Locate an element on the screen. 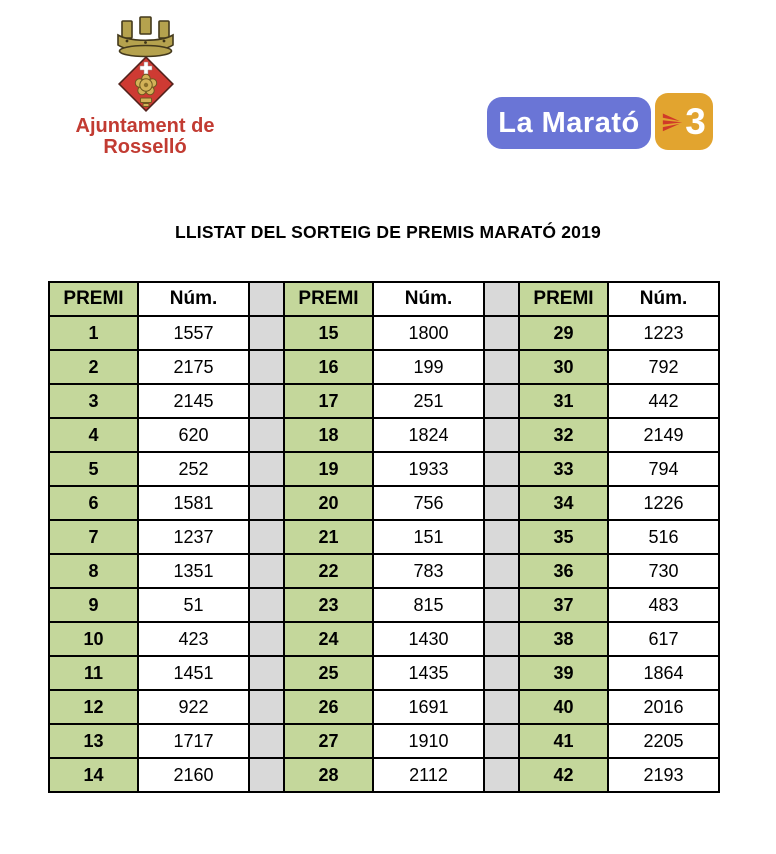  num-cell: 252 is located at coordinates (193, 469).